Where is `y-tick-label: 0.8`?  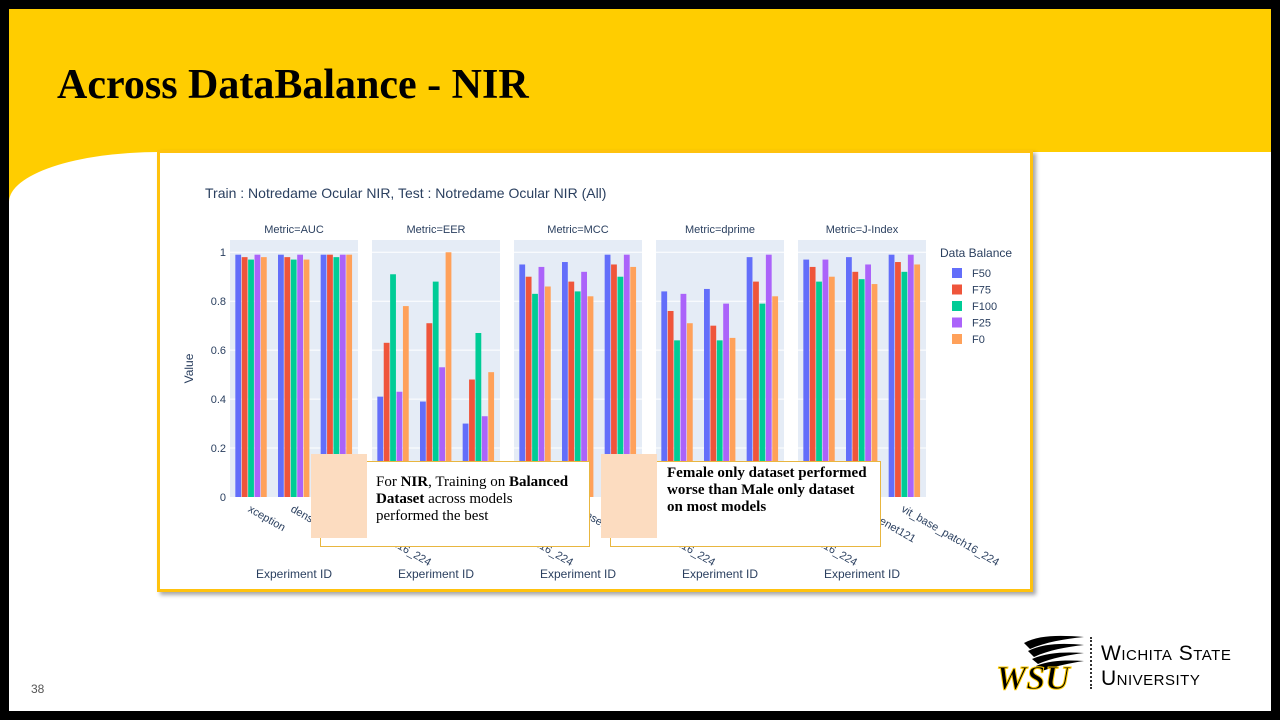 y-tick-label: 0.8 is located at coordinates (218, 302).